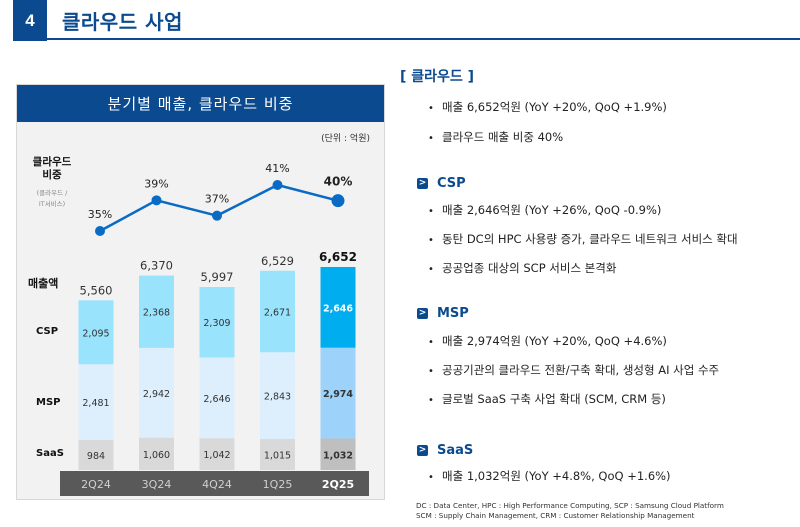 This screenshot has width=800, height=527. I want to click on ratio-value-label: 40%, so click(338, 182).